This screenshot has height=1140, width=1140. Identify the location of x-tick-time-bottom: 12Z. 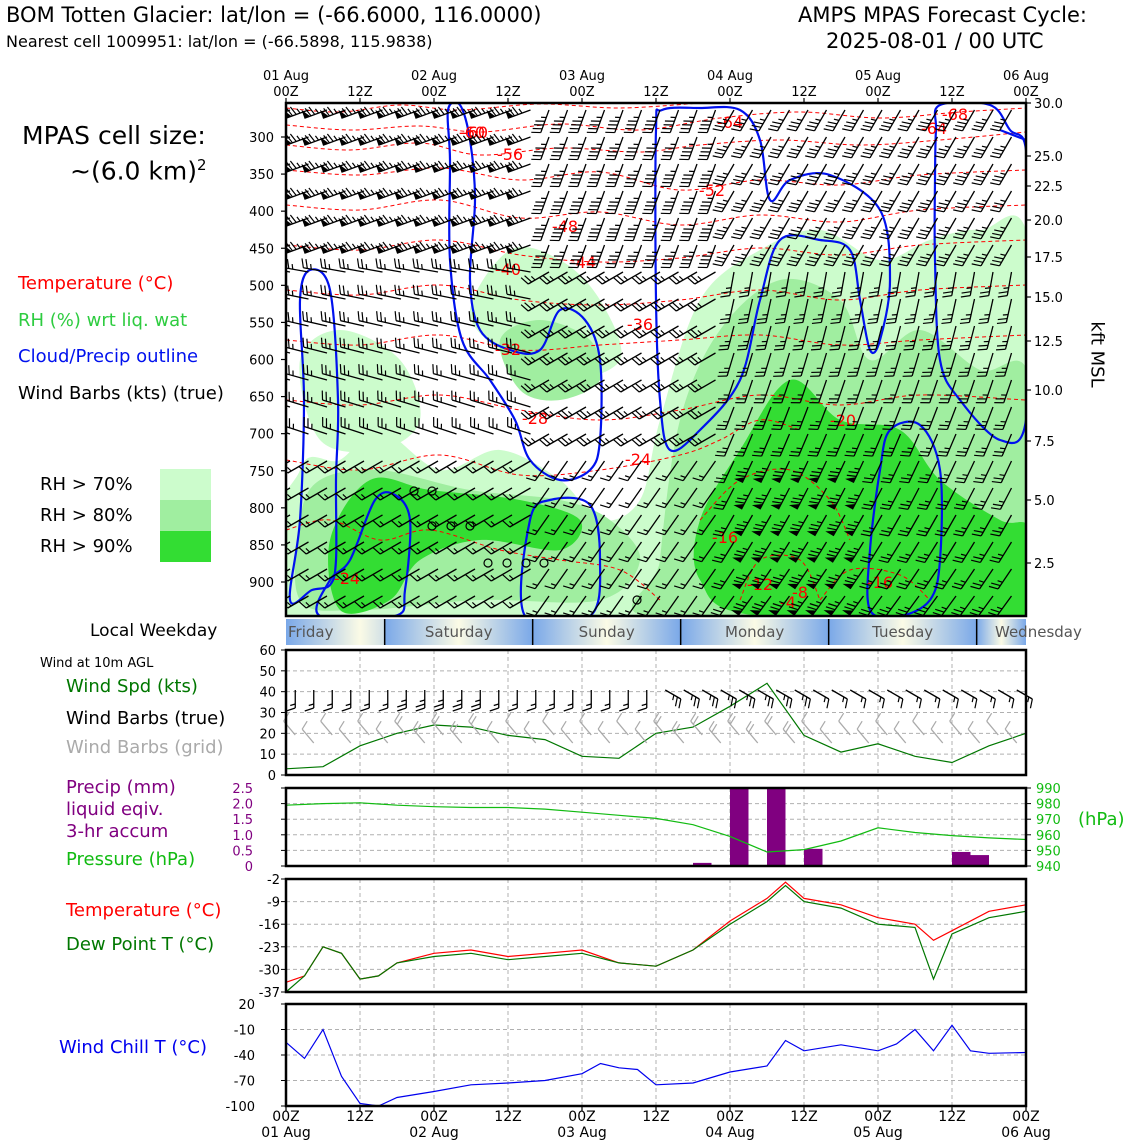
(507, 1117).